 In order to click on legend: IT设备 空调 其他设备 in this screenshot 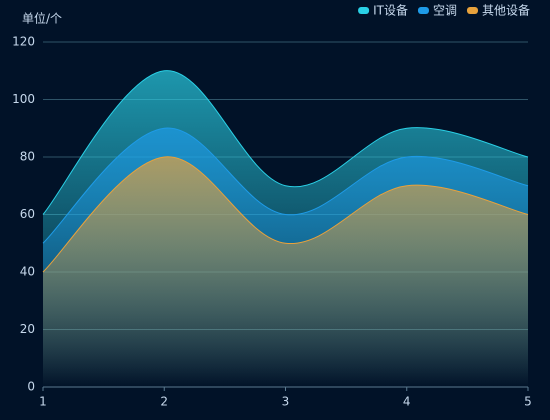, I will do `click(444, 11)`.